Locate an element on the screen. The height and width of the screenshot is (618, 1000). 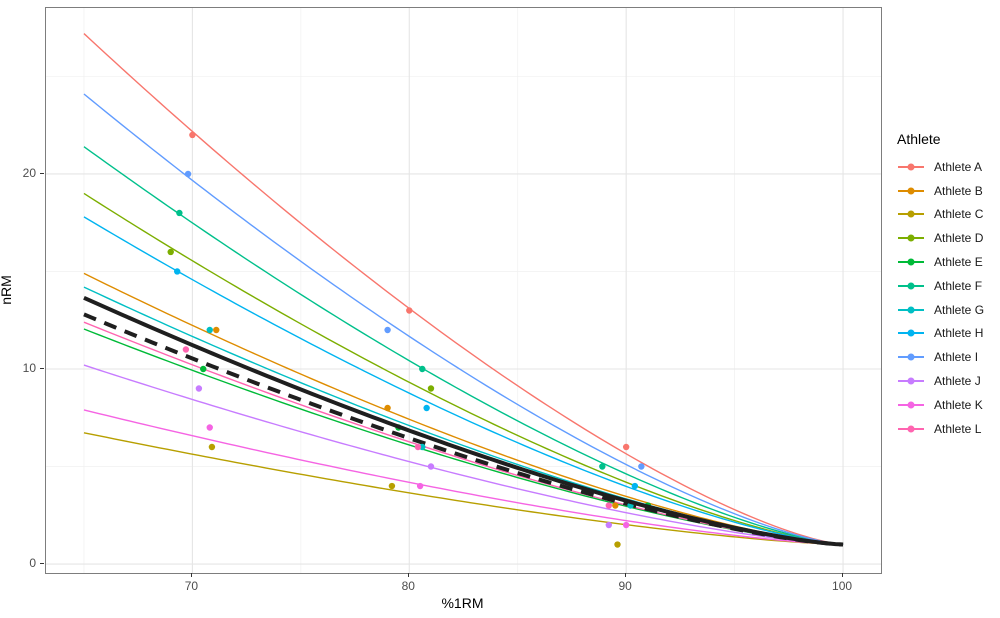
athlete-curve-c is located at coordinates (463, 489).